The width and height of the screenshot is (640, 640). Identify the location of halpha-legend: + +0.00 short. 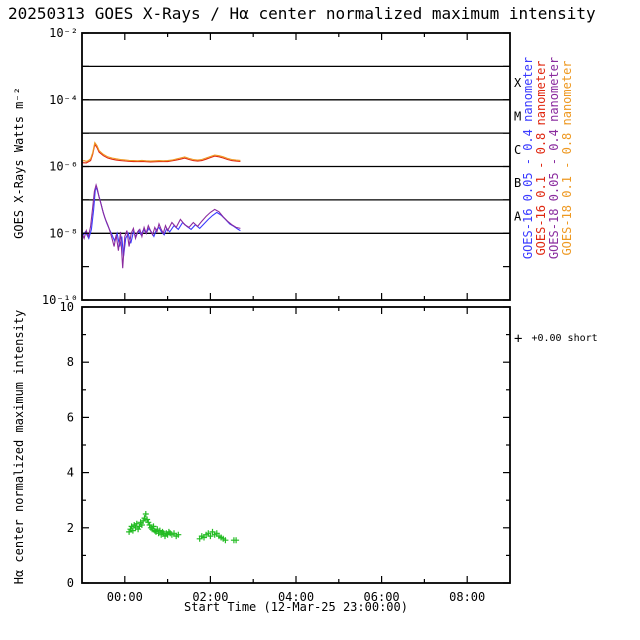
(556, 338).